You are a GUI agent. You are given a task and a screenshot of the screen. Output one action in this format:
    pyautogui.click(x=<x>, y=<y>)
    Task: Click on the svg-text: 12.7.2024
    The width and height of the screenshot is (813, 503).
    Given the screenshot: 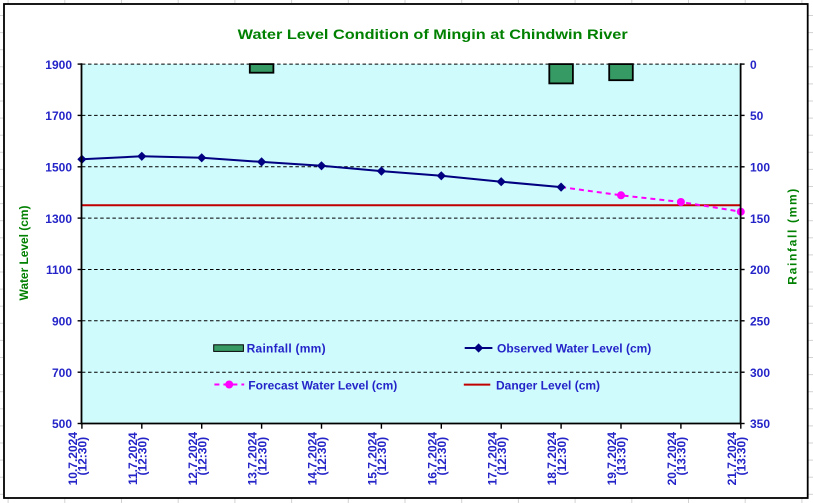 What is the action you would take?
    pyautogui.click(x=193, y=459)
    